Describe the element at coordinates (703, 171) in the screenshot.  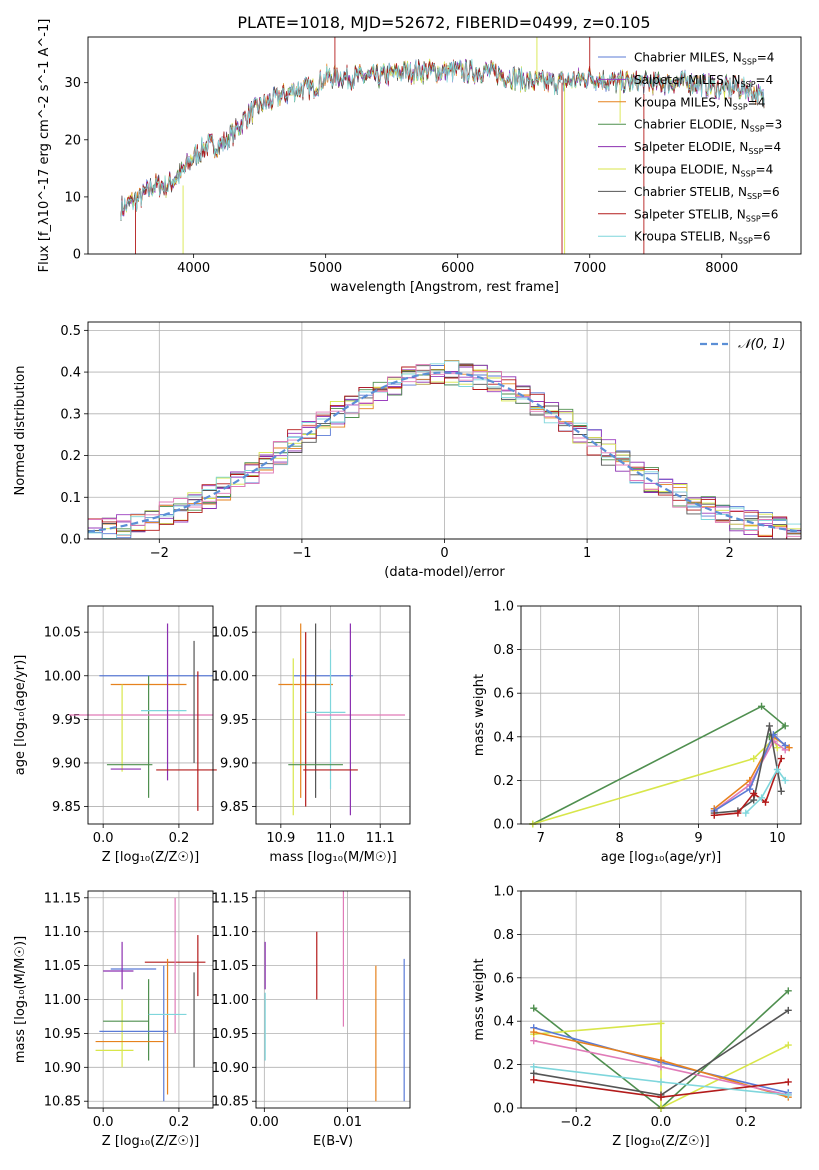
I see `legend-label: Kroupa ELODIE, NSSP=4` at that location.